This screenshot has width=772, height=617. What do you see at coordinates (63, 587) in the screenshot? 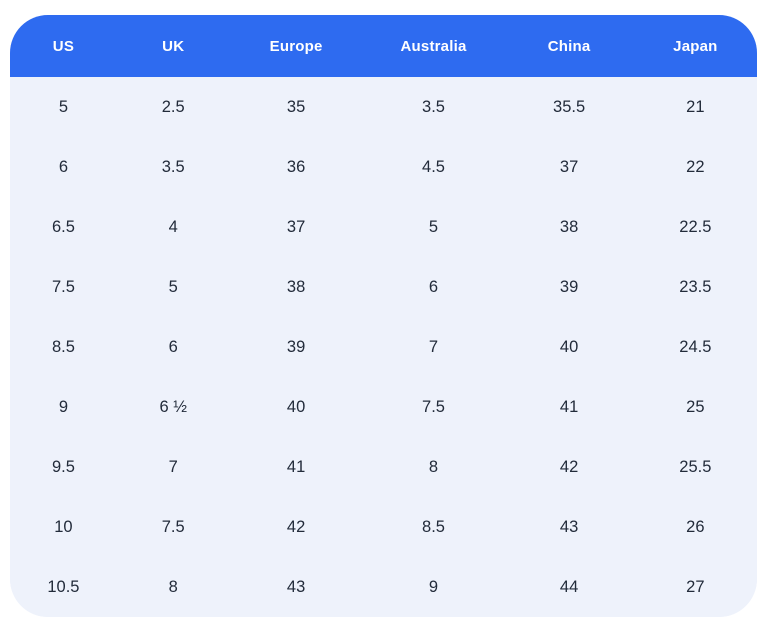
I see `table-cell: 10.5` at bounding box center [63, 587].